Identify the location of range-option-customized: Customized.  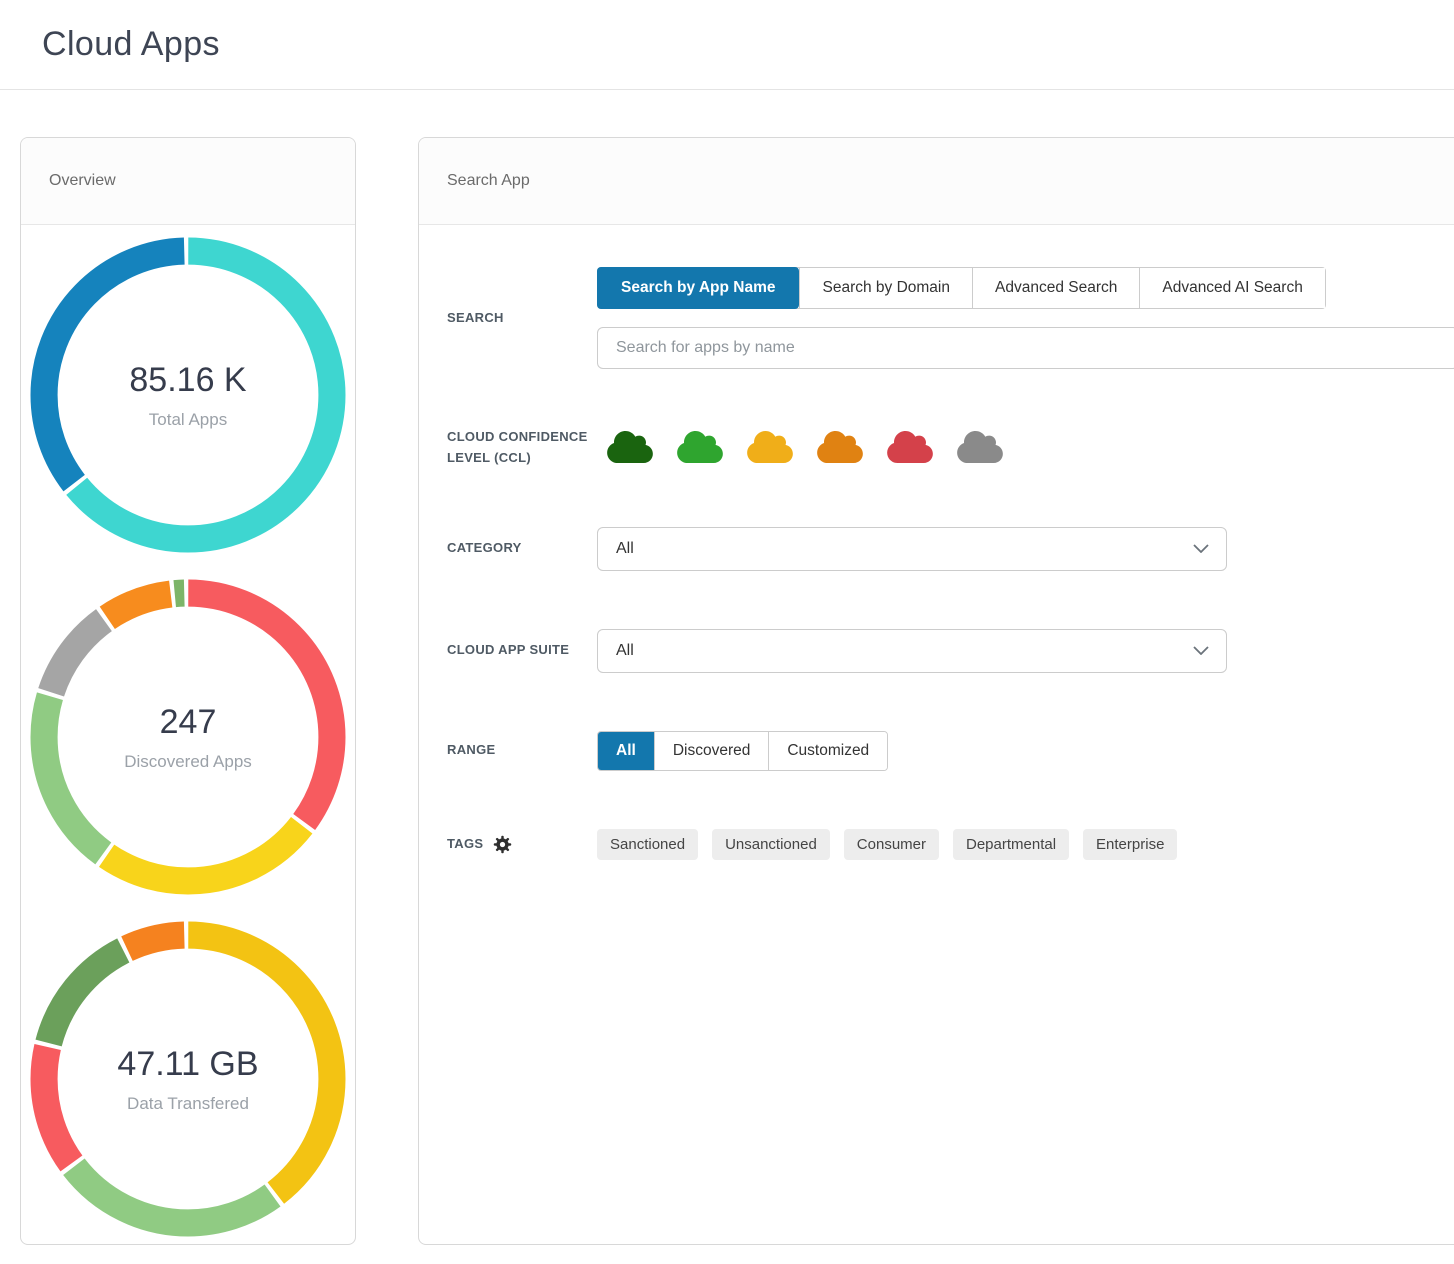
(828, 750).